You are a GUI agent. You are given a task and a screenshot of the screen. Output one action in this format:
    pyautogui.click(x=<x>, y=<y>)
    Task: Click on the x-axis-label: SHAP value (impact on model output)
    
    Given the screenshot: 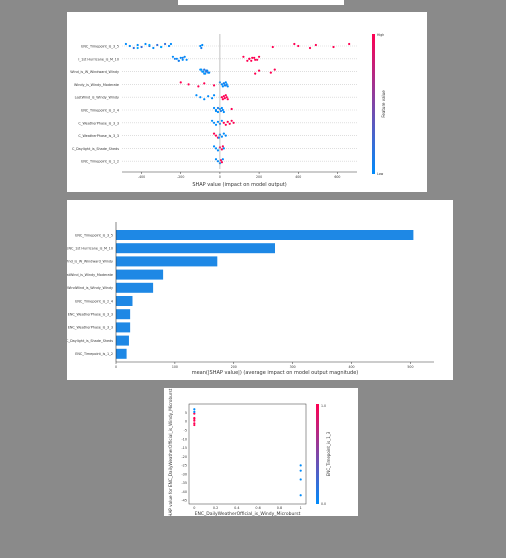 What is the action you would take?
    pyautogui.click(x=239, y=185)
    